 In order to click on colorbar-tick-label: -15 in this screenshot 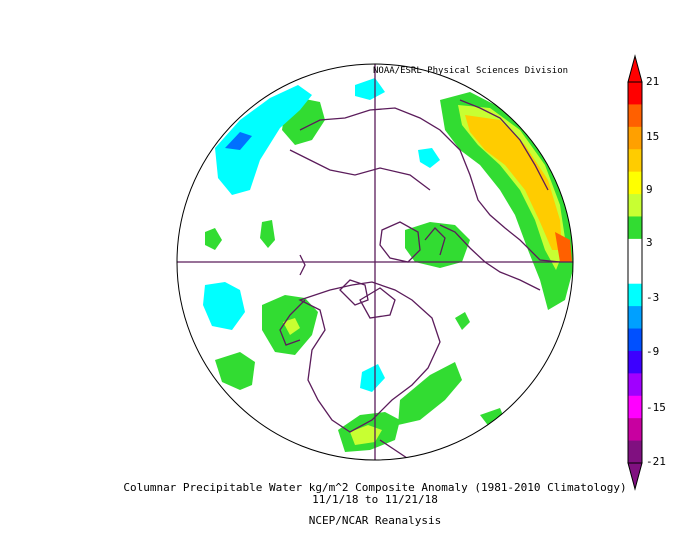, I will do `click(656, 407)`.